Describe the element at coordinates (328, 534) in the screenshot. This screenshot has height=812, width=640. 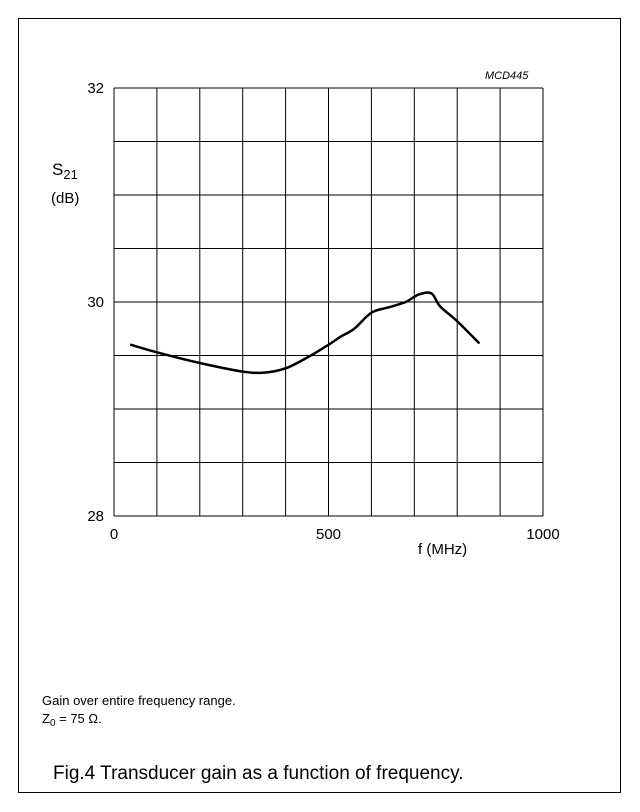
I see `x-tick-label: 500` at that location.